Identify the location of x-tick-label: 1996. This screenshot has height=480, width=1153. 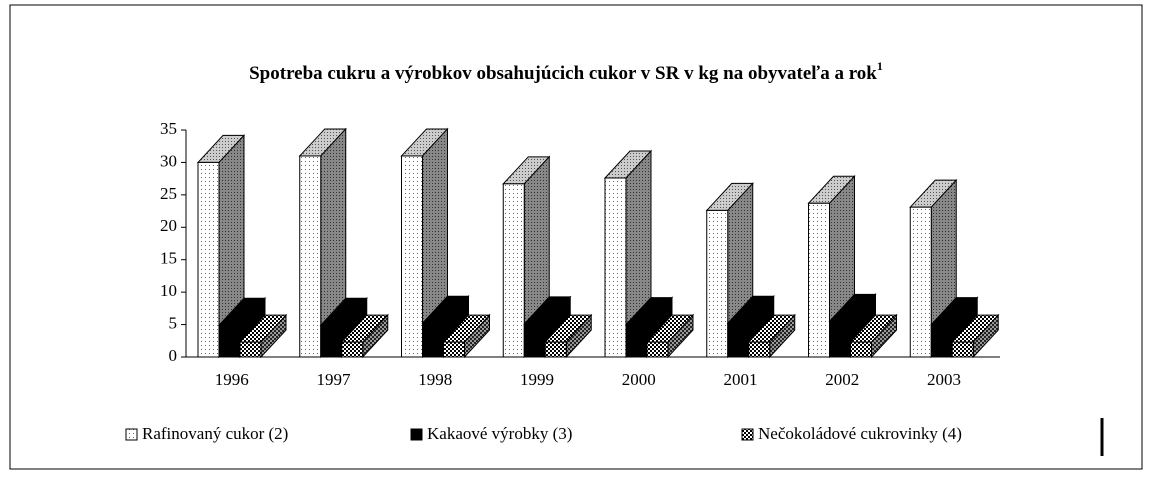
(232, 379).